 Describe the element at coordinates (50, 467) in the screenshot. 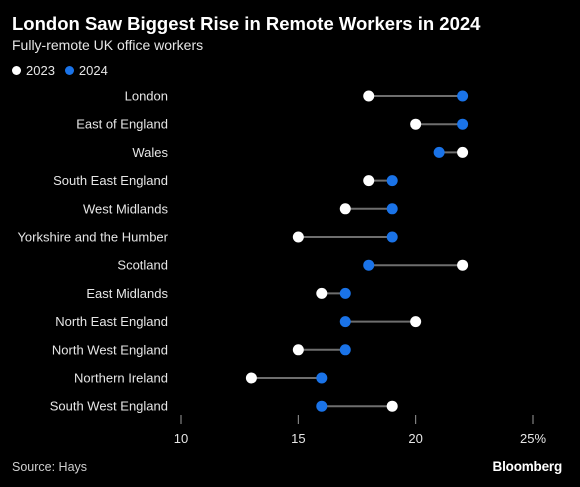

I see `source-note: Source: Hays` at that location.